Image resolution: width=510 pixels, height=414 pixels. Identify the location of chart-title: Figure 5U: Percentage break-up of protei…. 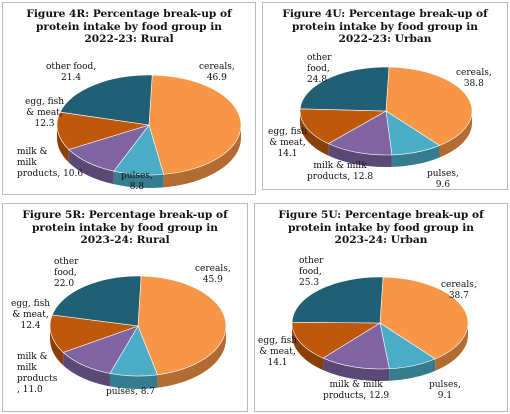
(381, 228).